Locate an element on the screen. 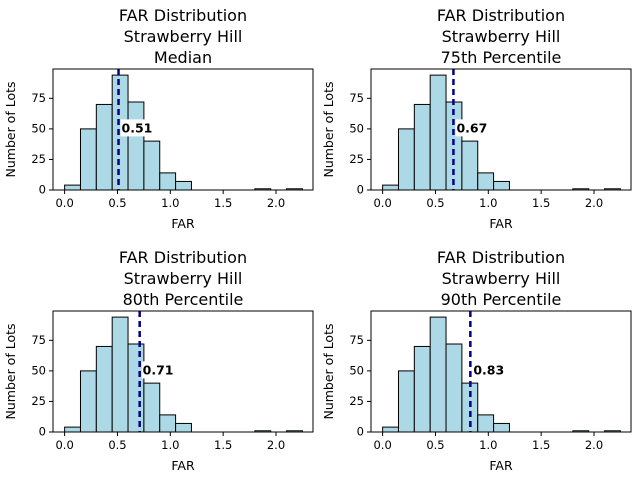 Image resolution: width=640 pixels, height=480 pixels. value-annotation: 0.67 is located at coordinates (471, 127).